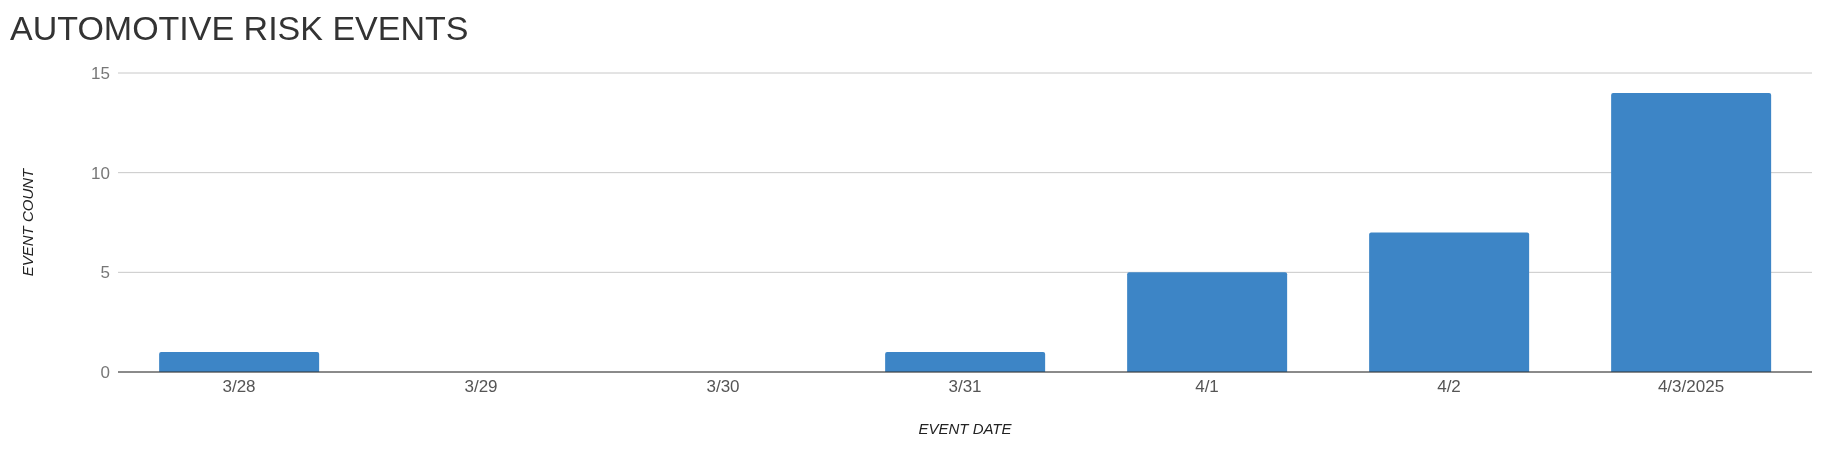  I want to click on x-tick-label: 4/2, so click(1449, 387).